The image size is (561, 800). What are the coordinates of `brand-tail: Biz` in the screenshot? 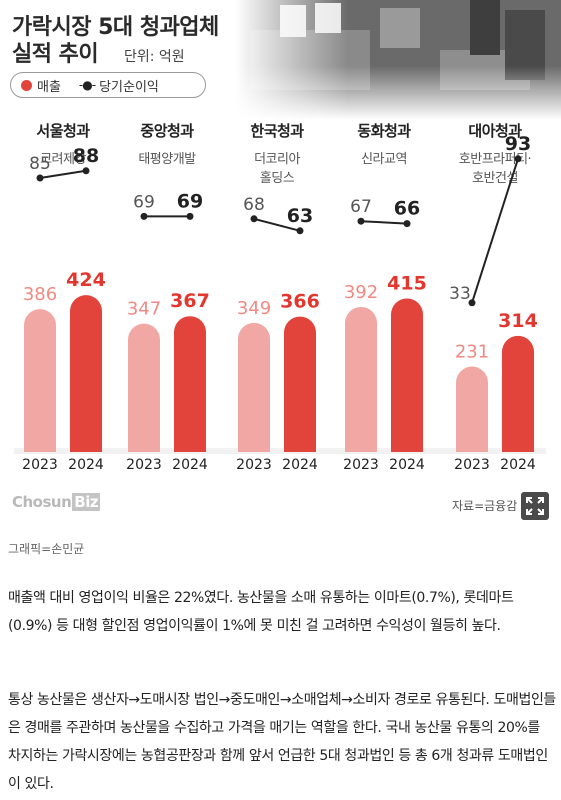 It's located at (86, 502).